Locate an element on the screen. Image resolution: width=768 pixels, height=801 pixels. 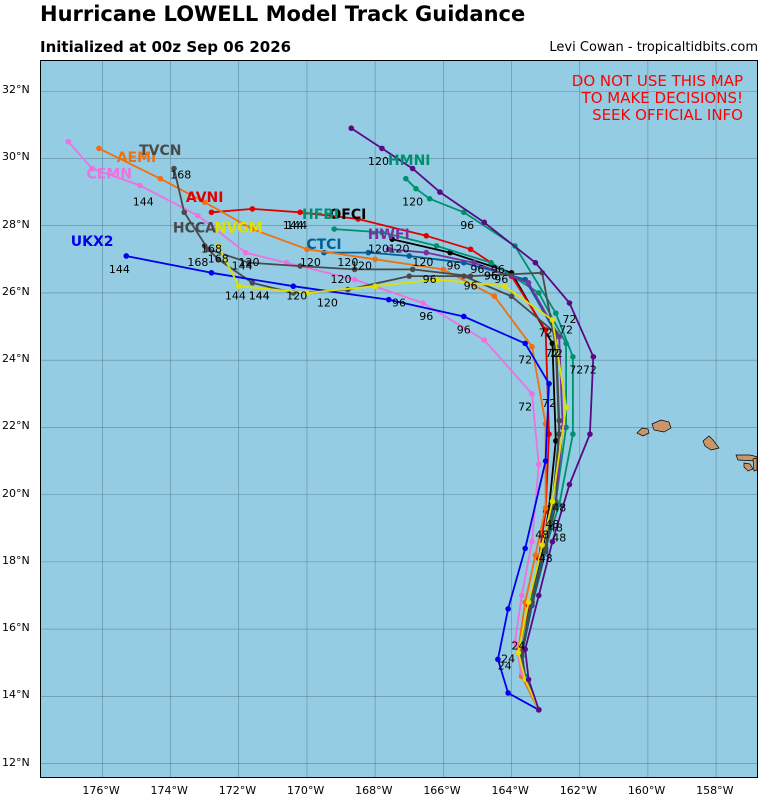
lanai-island is located at coordinates (746, 458).